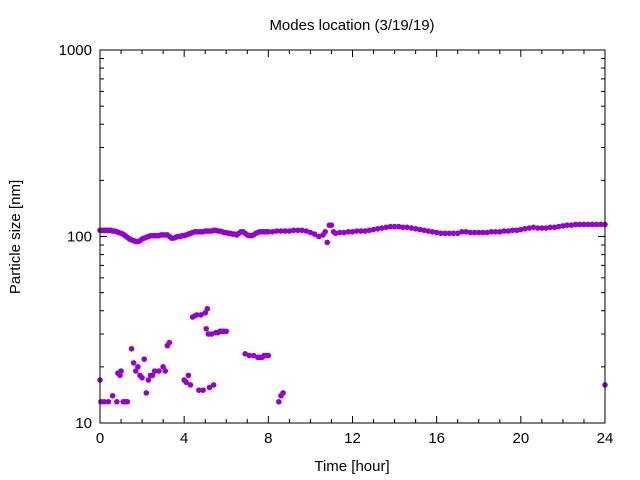  Describe the element at coordinates (520, 438) in the screenshot. I see `x-tick-label: 20` at that location.